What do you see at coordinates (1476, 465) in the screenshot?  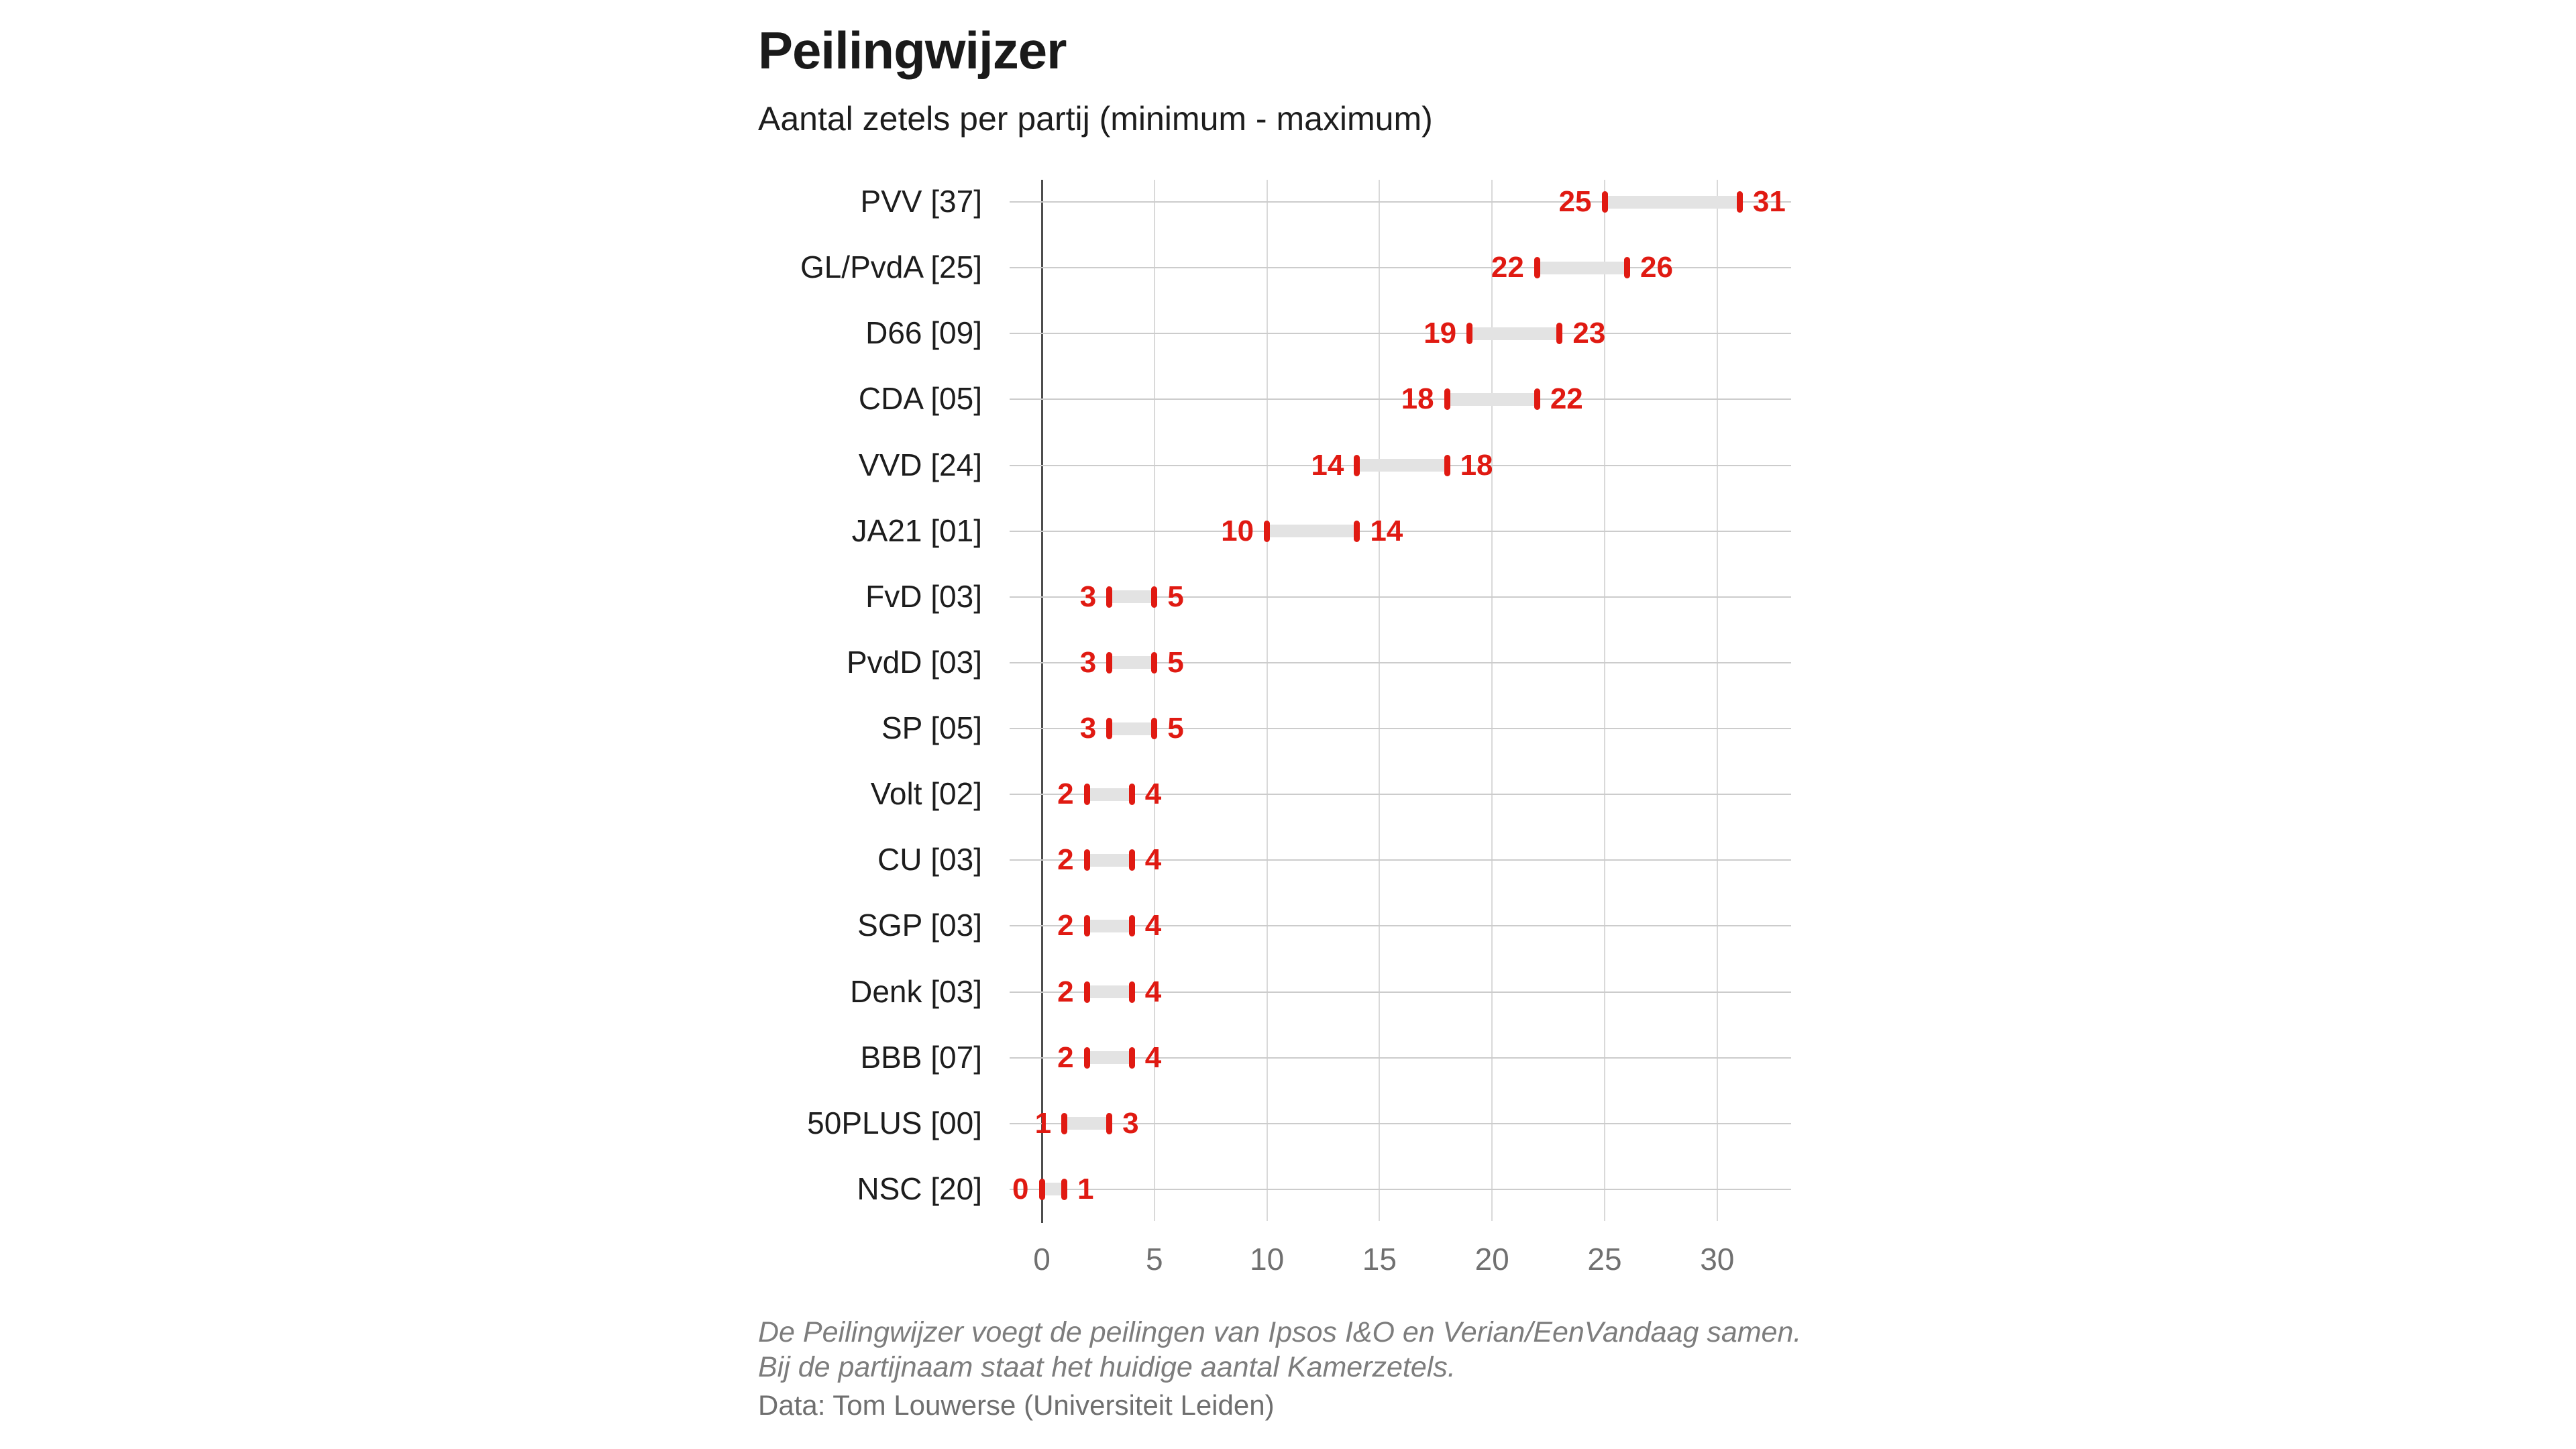 I see `max-value-label: 18` at bounding box center [1476, 465].